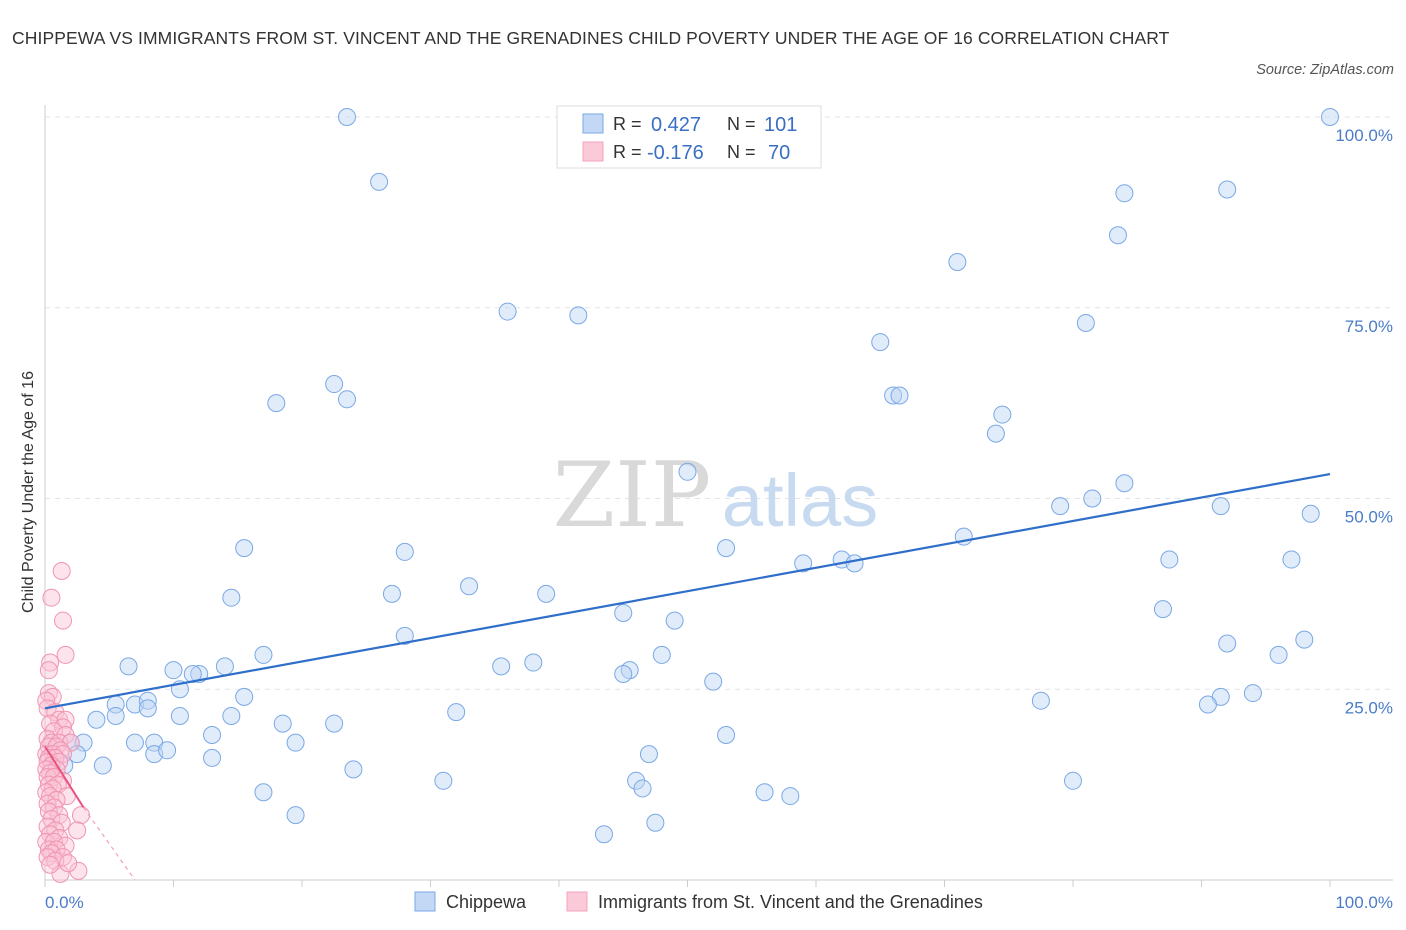  Describe the element at coordinates (715, 495) in the screenshot. I see `watermark: ZIP atlas` at that location.